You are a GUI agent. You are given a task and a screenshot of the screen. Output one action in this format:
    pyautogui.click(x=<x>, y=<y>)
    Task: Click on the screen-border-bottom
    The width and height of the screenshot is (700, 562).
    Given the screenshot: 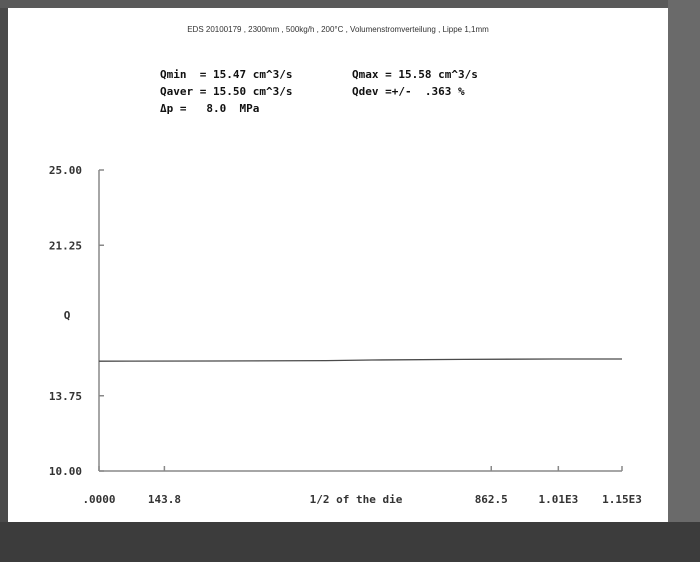 What is the action you would take?
    pyautogui.click(x=350, y=542)
    